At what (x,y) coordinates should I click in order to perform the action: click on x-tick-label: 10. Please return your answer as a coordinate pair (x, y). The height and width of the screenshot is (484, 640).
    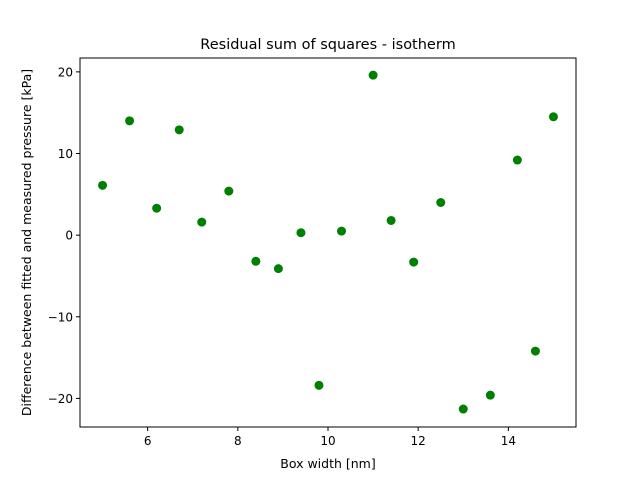
    Looking at the image, I should click on (327, 441).